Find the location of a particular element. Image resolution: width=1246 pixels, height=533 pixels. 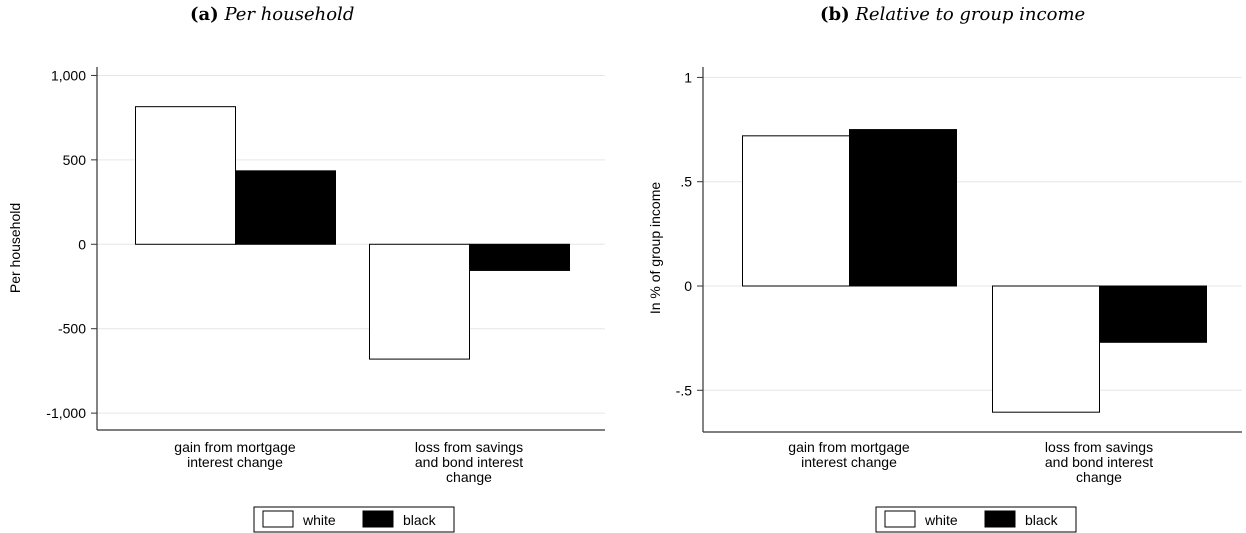

legend-label-a-black: black is located at coordinates (420, 520).